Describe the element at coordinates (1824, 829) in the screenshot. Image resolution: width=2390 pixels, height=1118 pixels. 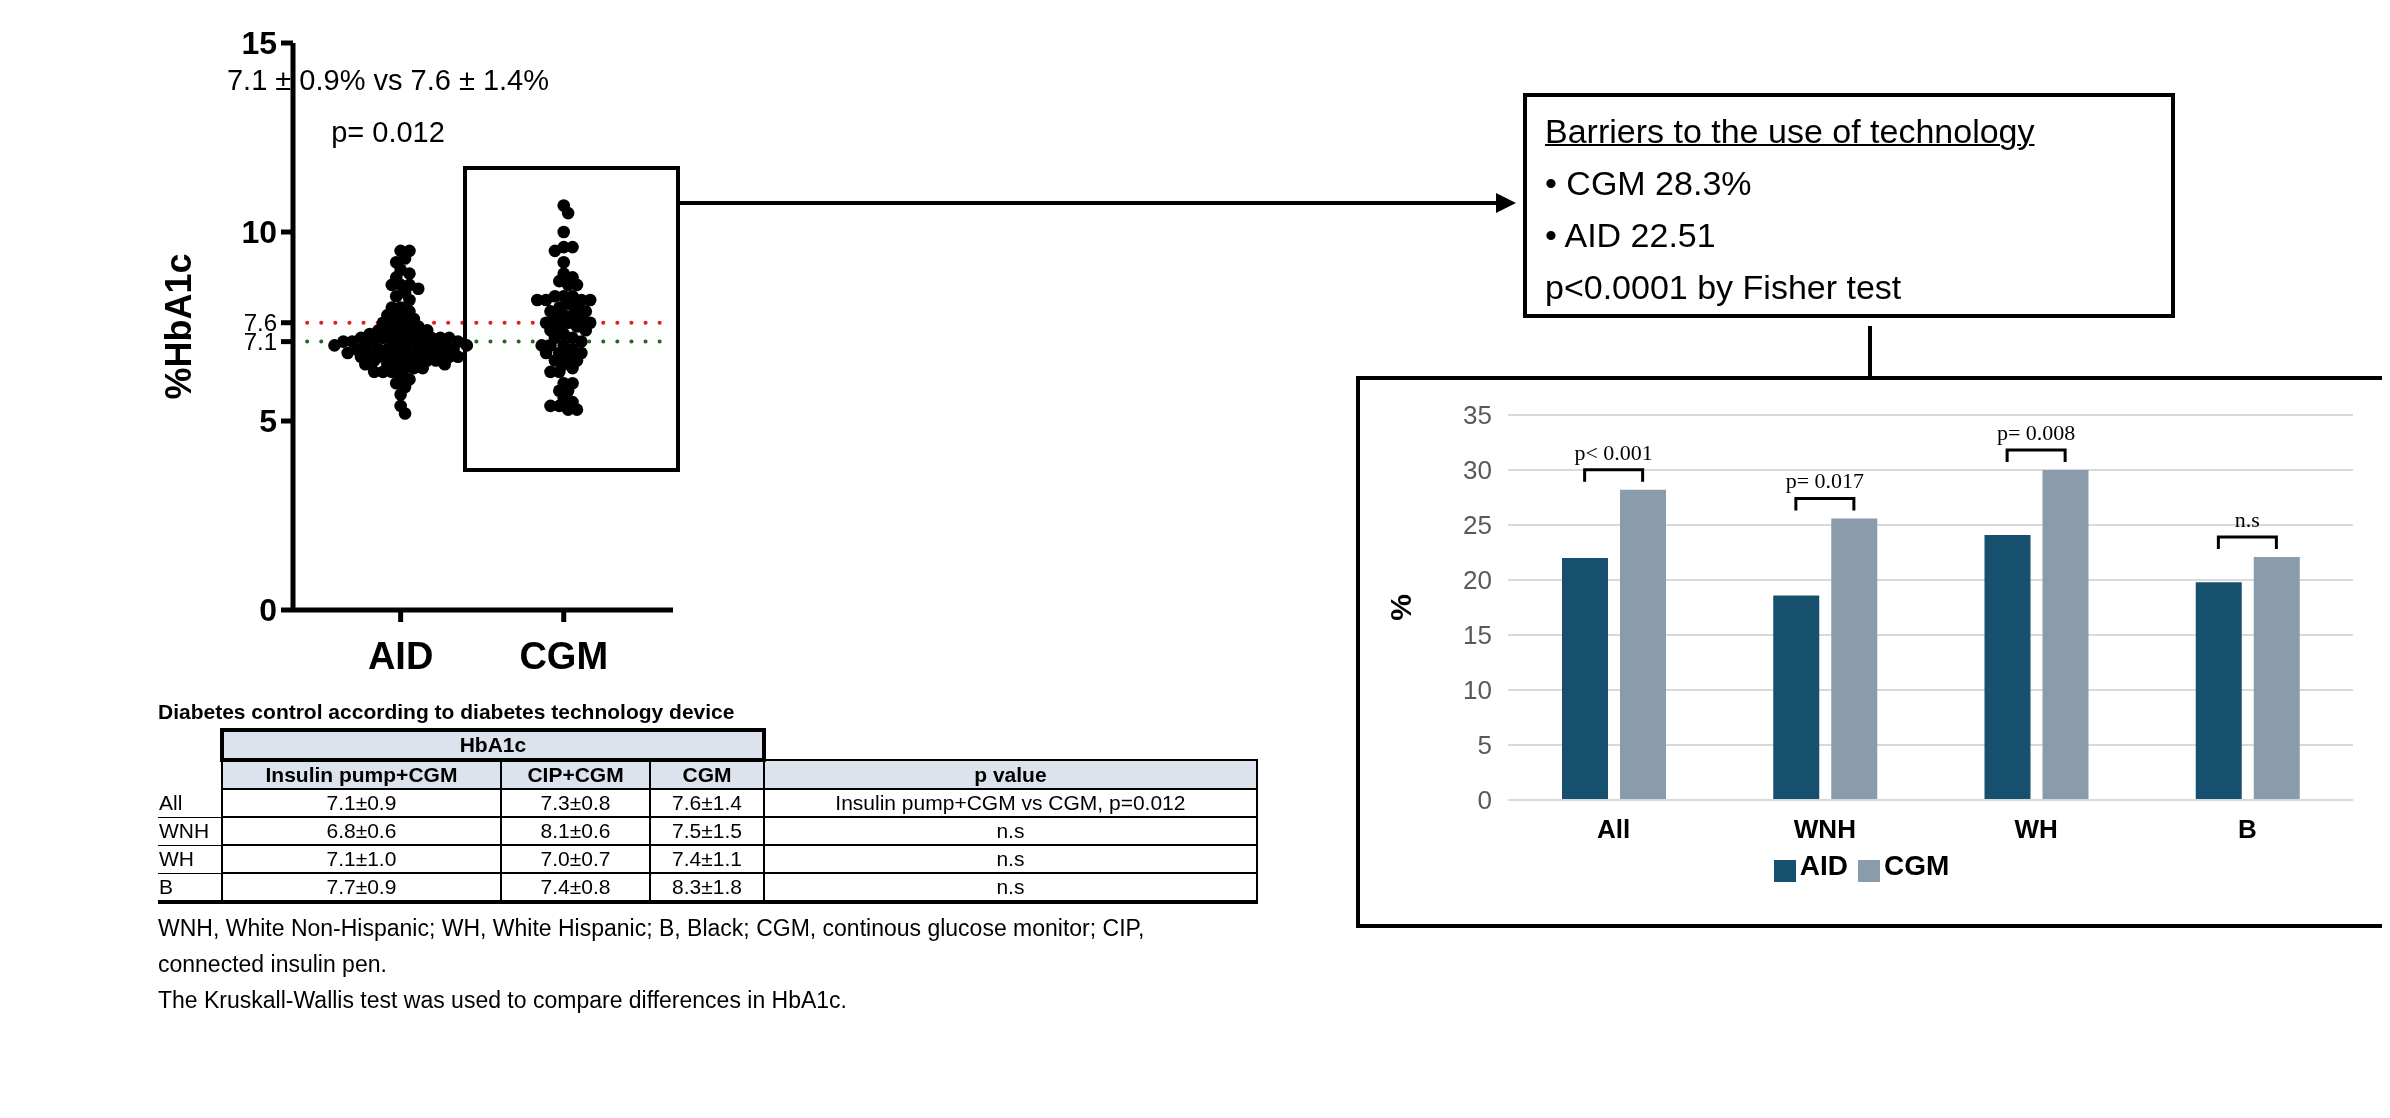
I see `x-tick-label: WNH` at that location.